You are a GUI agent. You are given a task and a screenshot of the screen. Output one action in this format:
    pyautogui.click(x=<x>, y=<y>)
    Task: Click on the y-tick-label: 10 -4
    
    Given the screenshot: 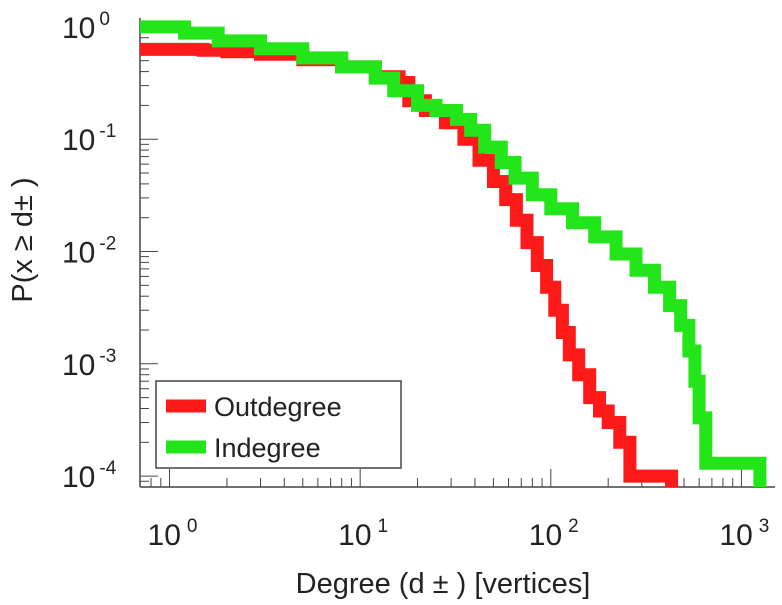 What is the action you would take?
    pyautogui.click(x=89, y=476)
    